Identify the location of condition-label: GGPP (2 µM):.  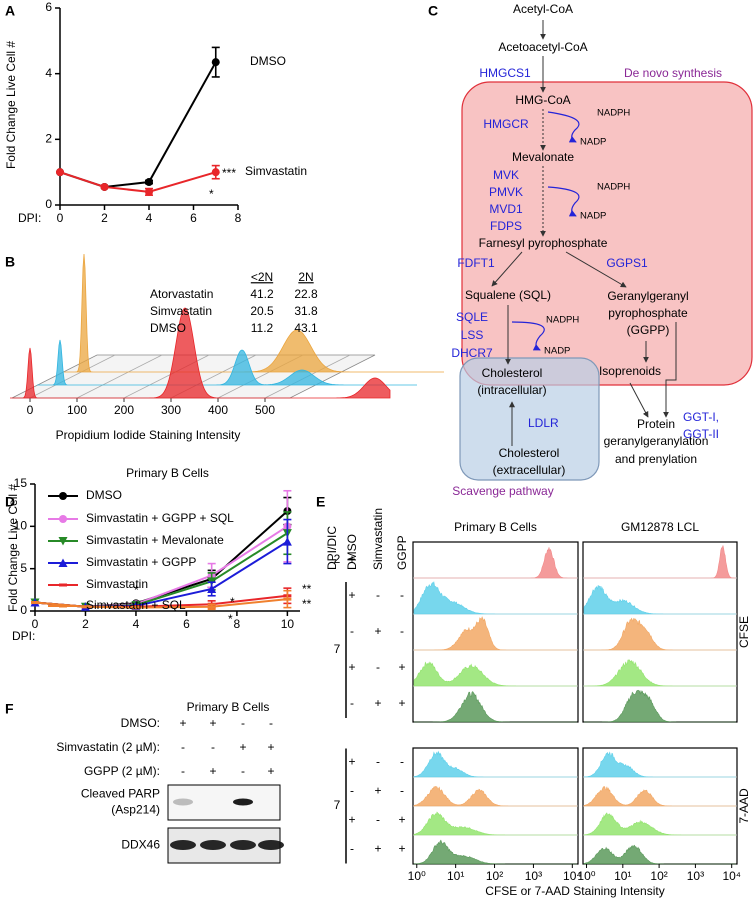
(122, 771).